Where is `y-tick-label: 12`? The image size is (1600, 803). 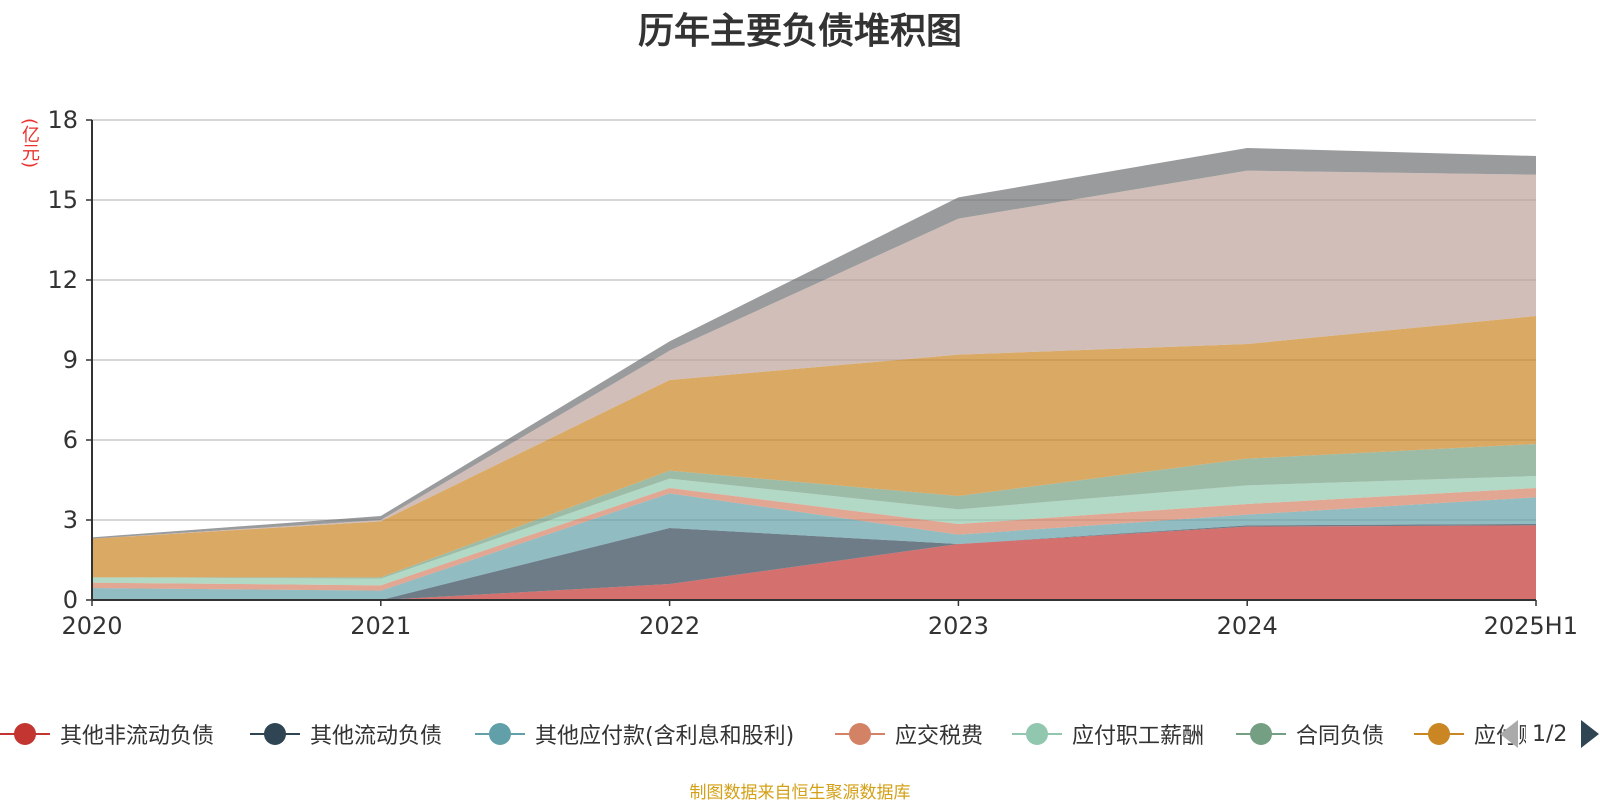 y-tick-label: 12 is located at coordinates (62, 280).